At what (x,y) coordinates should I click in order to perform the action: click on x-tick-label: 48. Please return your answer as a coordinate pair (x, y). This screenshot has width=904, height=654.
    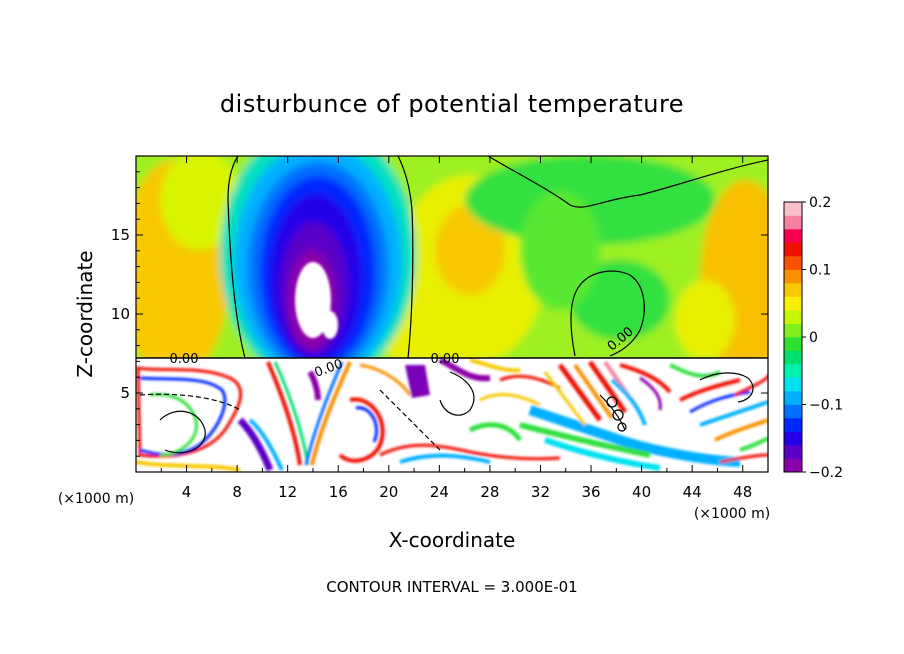
    Looking at the image, I should click on (742, 492).